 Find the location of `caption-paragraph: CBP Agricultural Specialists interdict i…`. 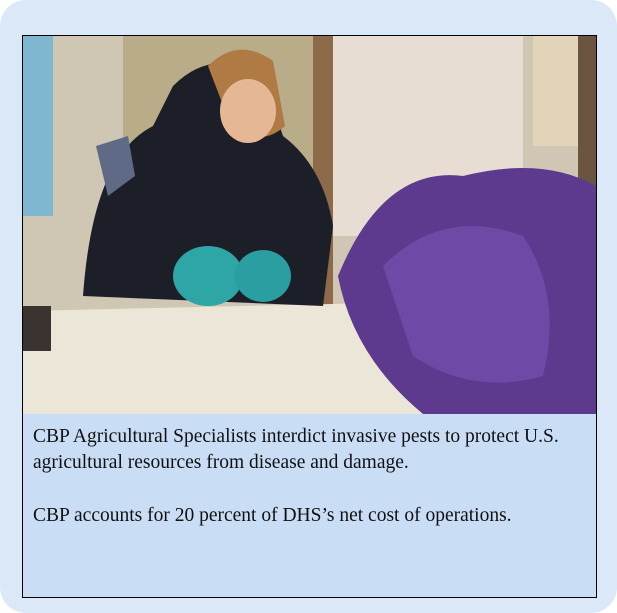

caption-paragraph: CBP Agricultural Specialists interdict i… is located at coordinates (296, 449).